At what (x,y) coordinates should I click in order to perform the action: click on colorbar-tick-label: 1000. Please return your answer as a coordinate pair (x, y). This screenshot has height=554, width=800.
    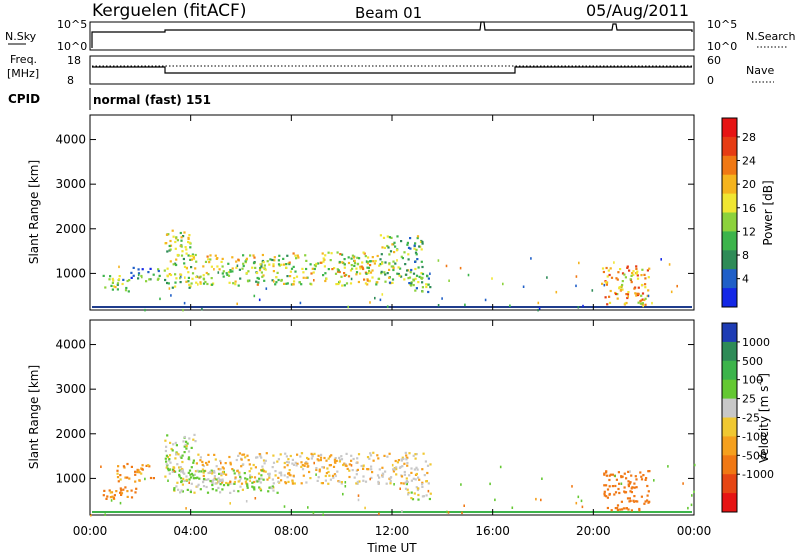
    Looking at the image, I should click on (756, 342).